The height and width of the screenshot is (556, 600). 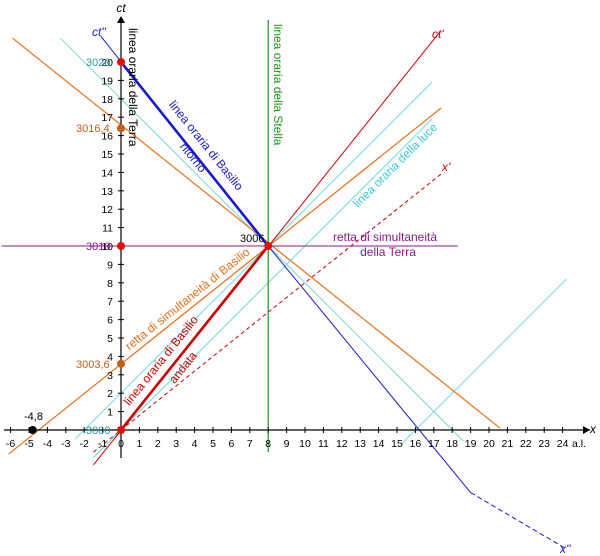 What do you see at coordinates (110, 321) in the screenshot?
I see `y-tick-label: 6` at bounding box center [110, 321].